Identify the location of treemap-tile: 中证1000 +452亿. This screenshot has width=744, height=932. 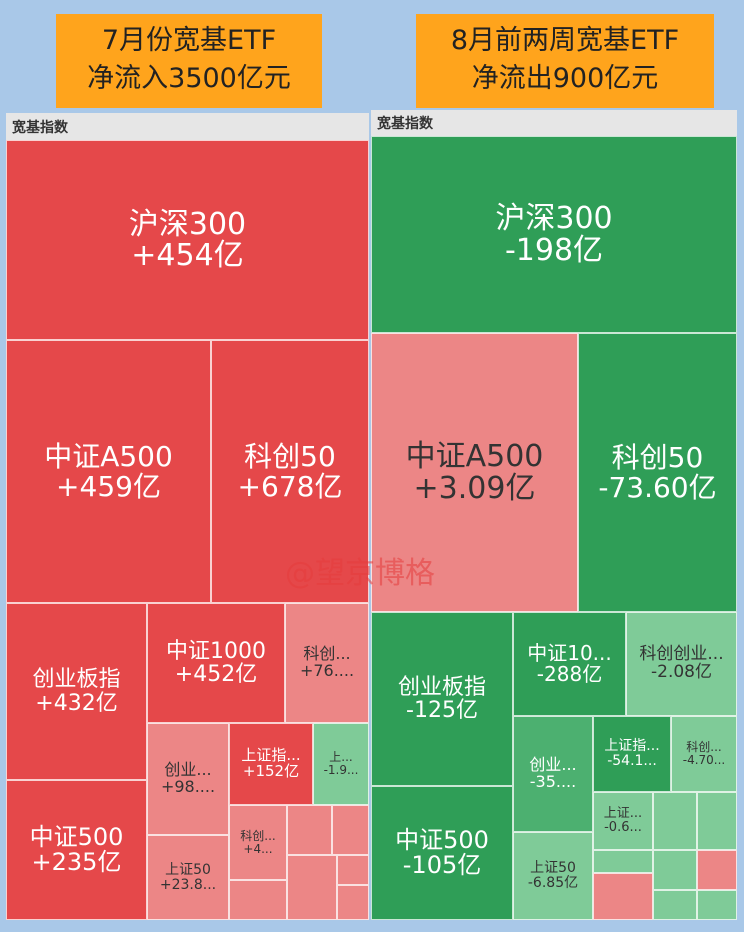
(216, 663).